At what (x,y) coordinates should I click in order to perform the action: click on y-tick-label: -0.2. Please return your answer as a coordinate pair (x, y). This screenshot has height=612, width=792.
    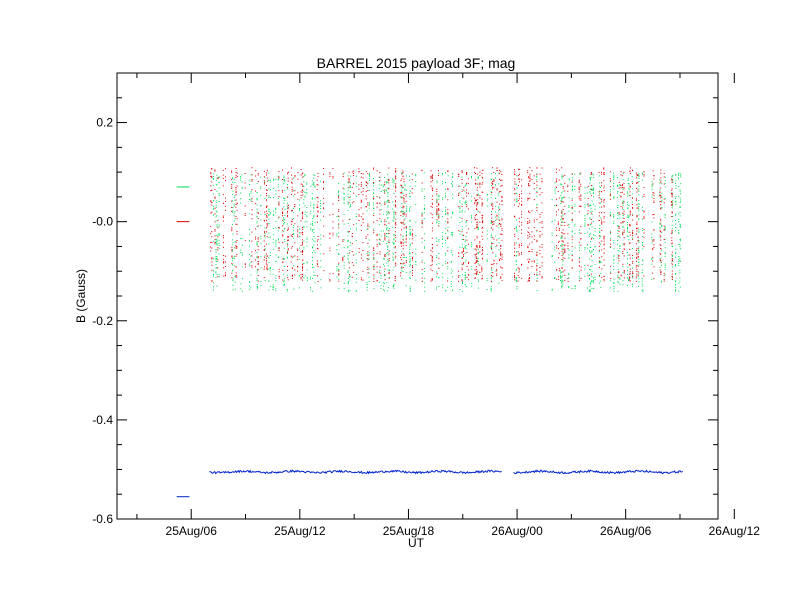
    Looking at the image, I should click on (102, 321).